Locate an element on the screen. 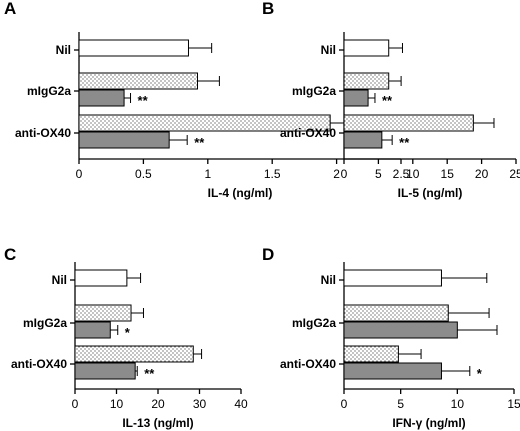  x-tick-label: 2 is located at coordinates (336, 174).